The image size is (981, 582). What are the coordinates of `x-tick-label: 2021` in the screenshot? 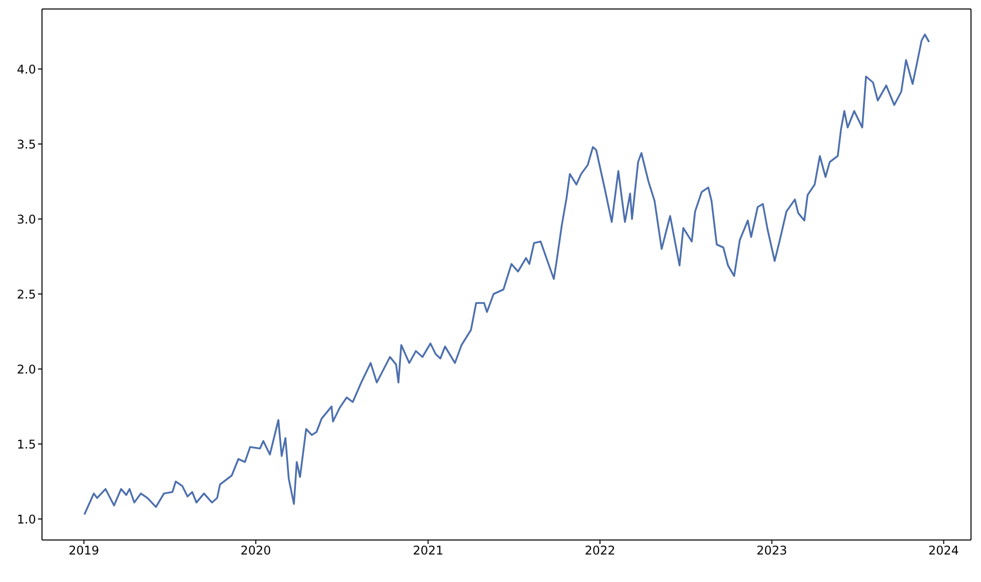 It's located at (428, 551).